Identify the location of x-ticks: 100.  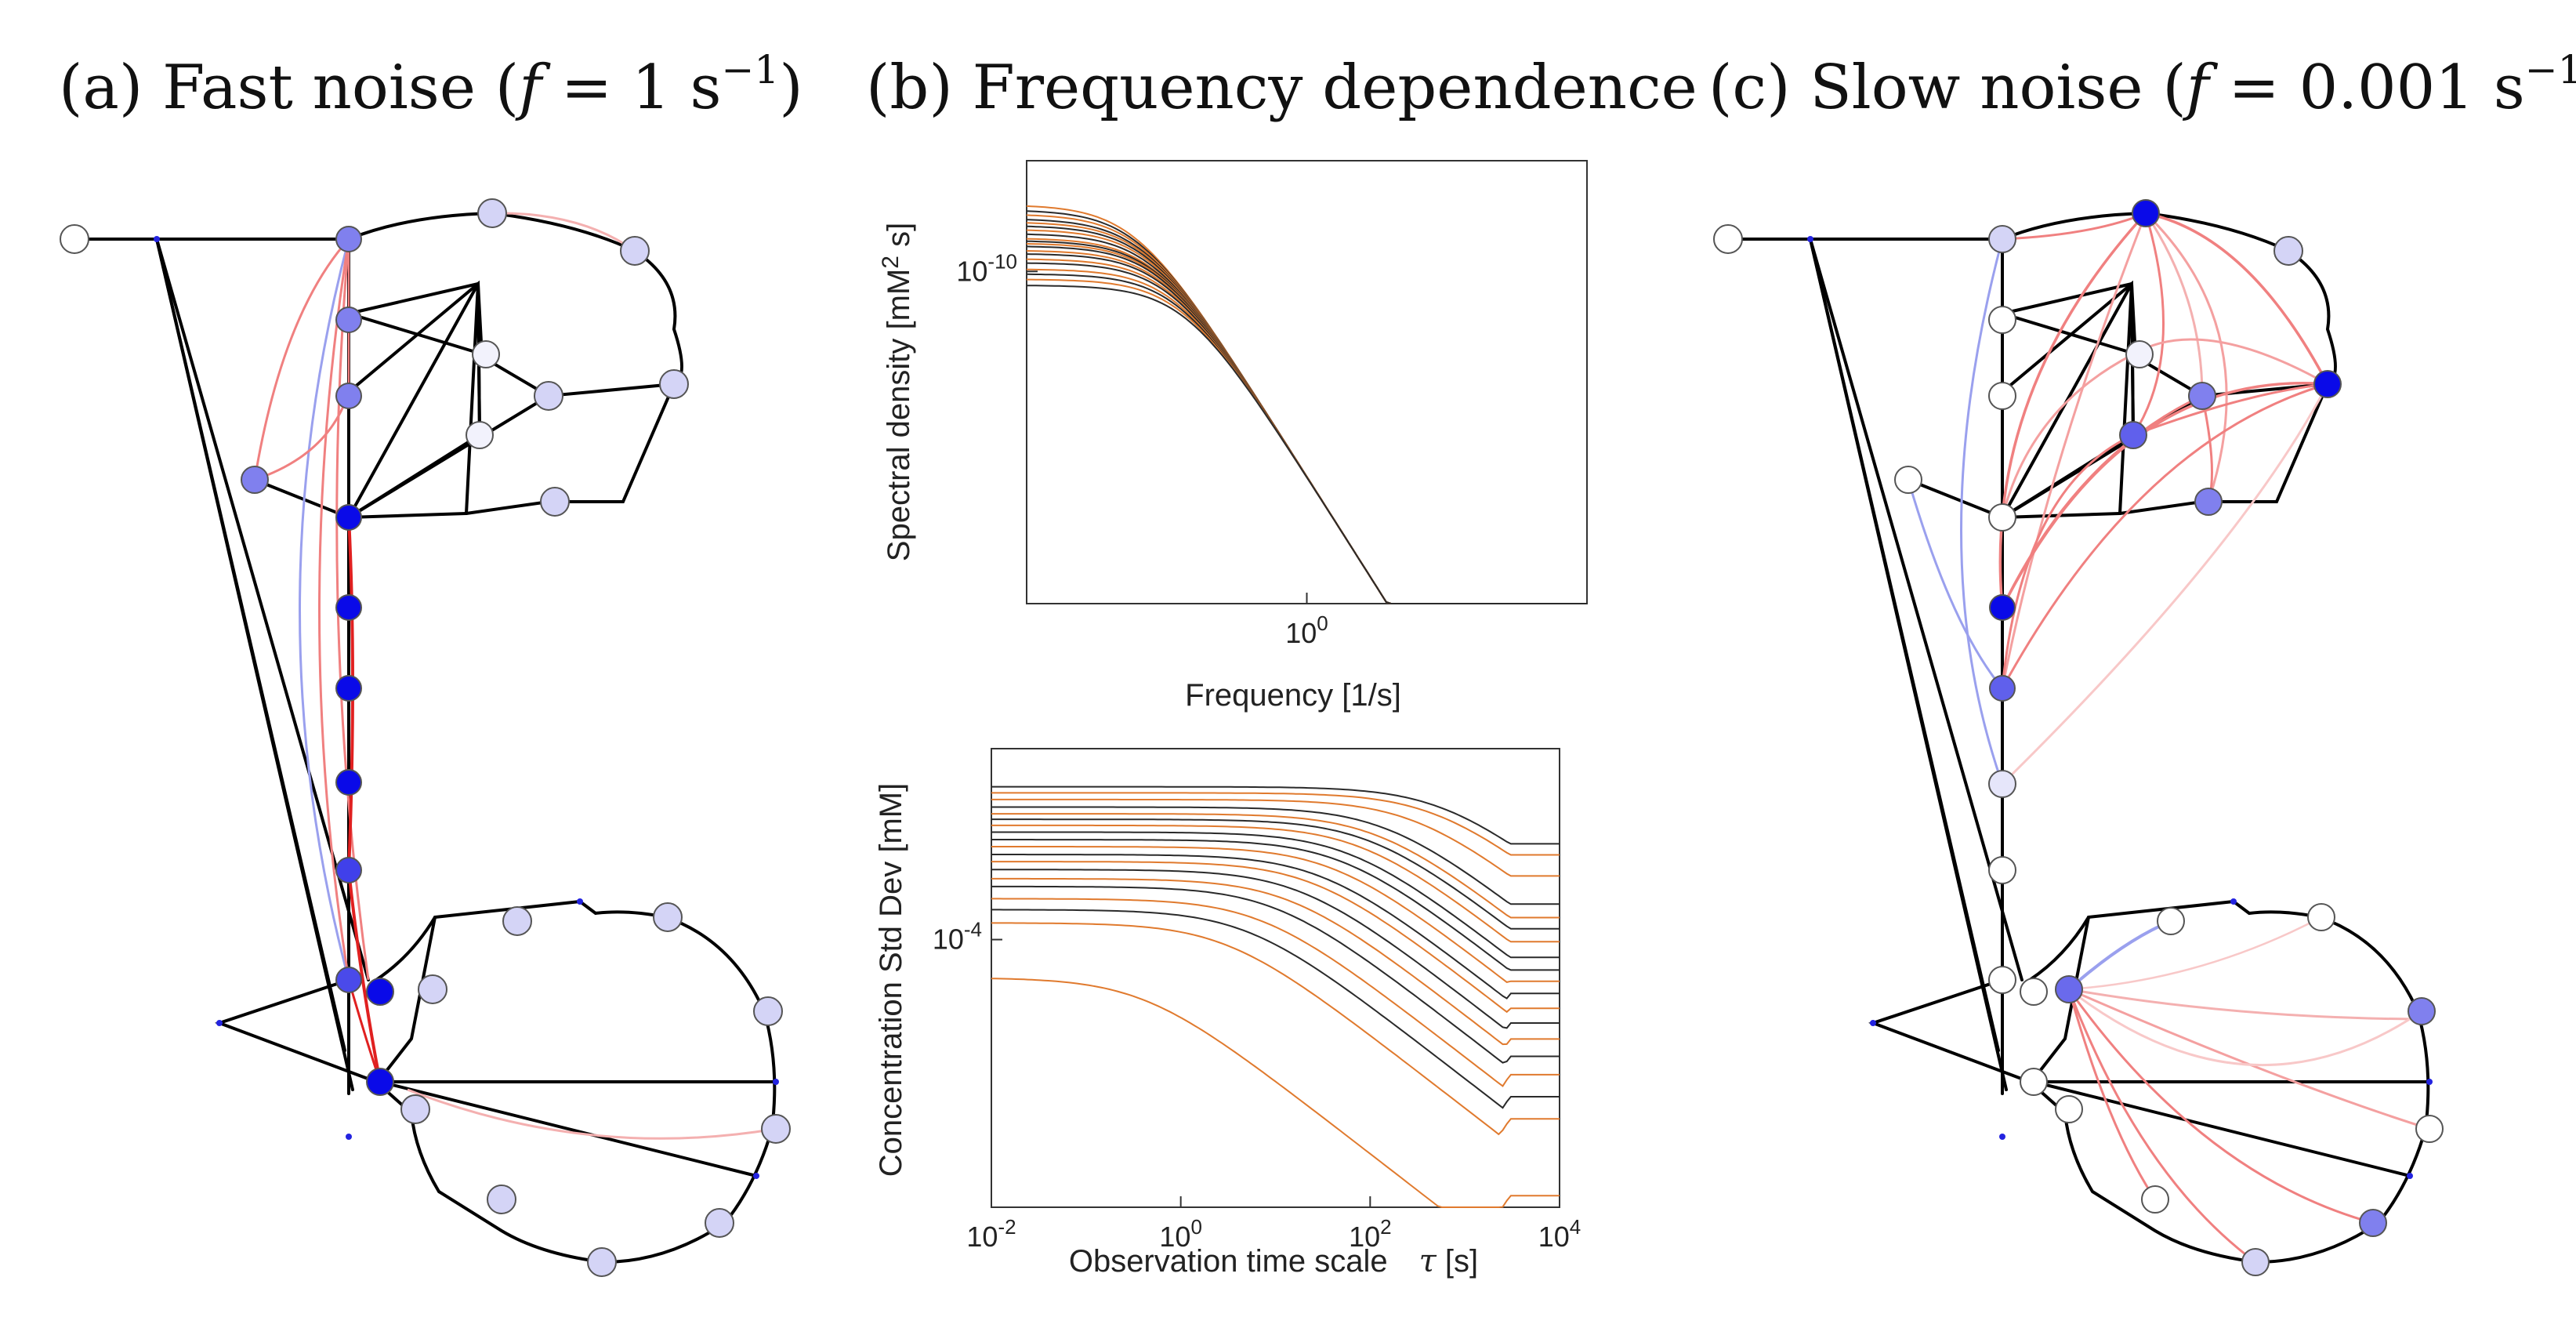
(1306, 621).